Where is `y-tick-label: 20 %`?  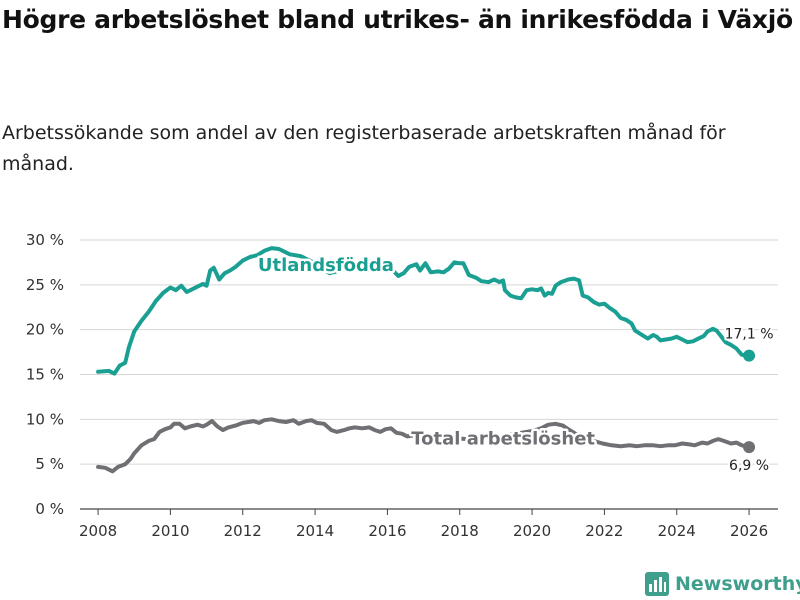 y-tick-label: 20 % is located at coordinates (45, 330).